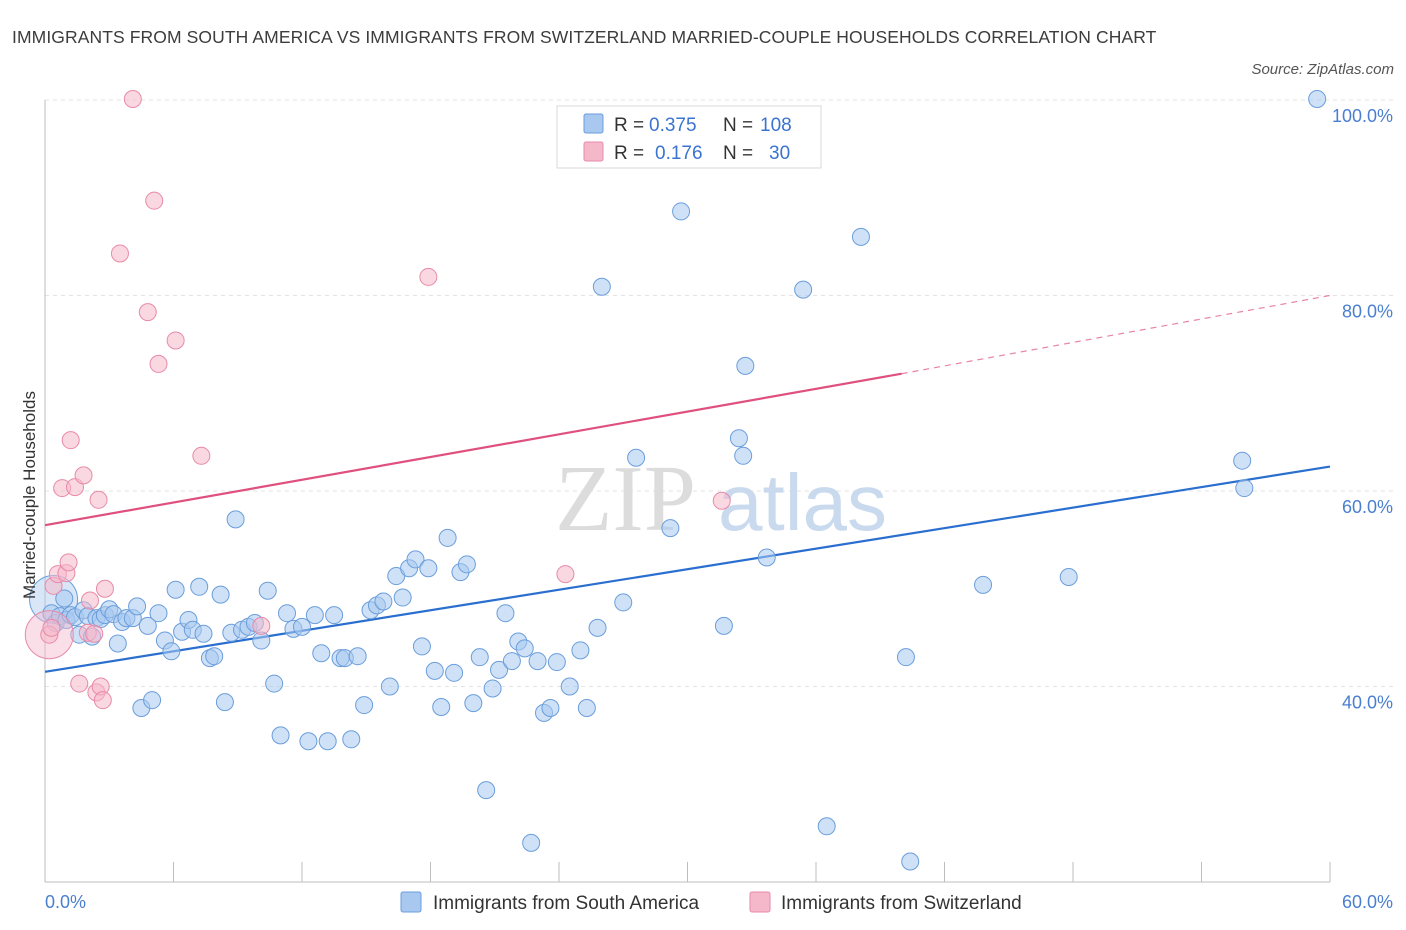 The width and height of the screenshot is (1406, 930). I want to click on y-tick-label: 80.0%, so click(1367, 312).